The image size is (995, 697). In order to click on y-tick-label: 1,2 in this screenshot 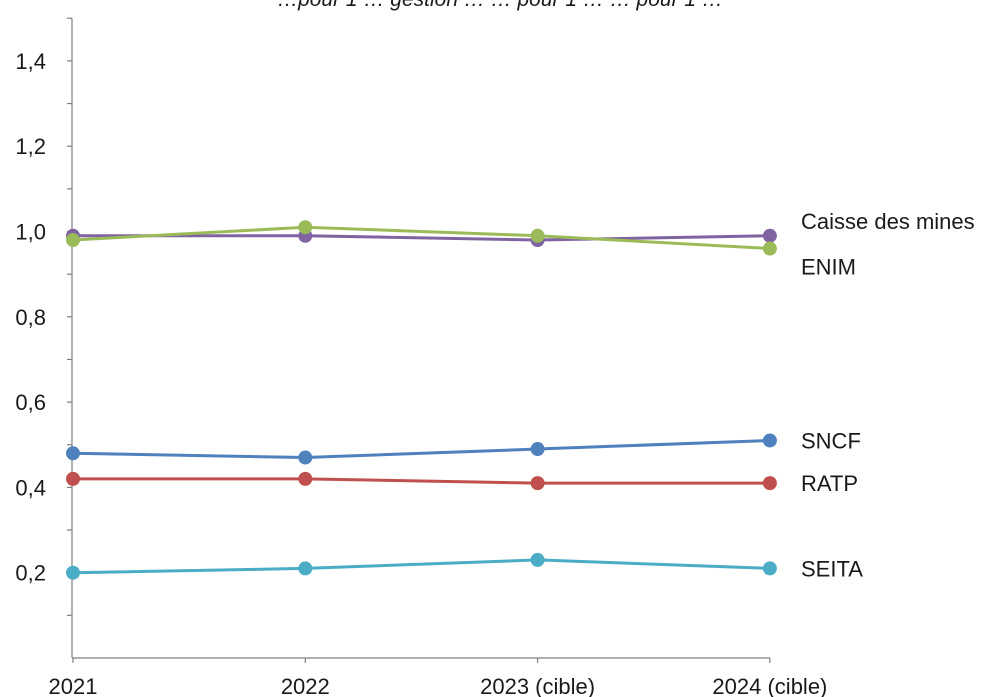, I will do `click(30, 146)`.